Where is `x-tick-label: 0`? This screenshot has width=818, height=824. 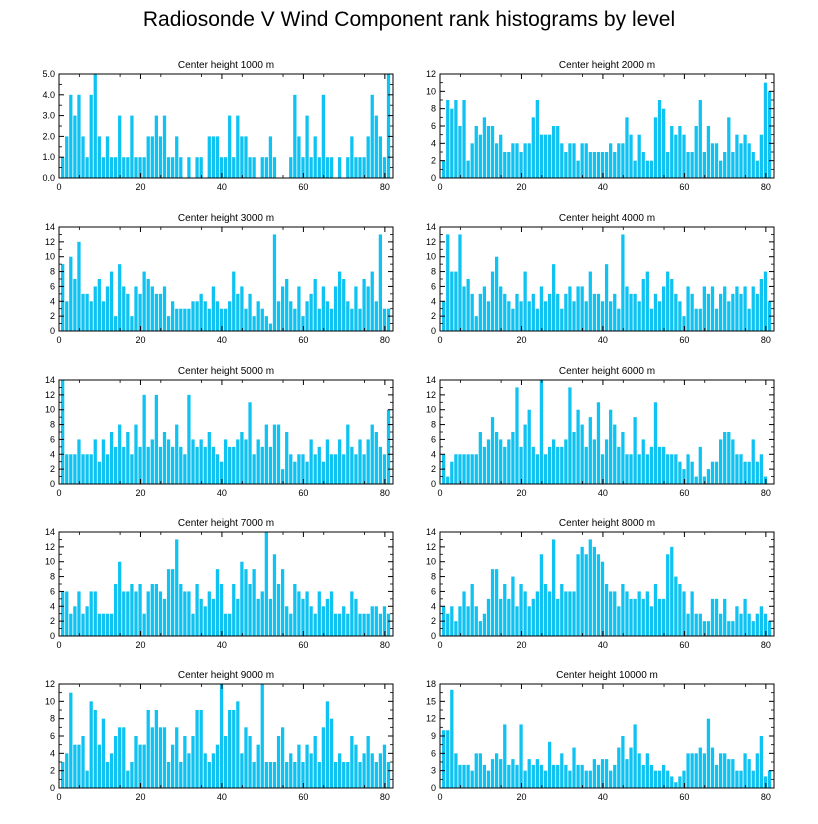 x-tick-label: 0 is located at coordinates (439, 645).